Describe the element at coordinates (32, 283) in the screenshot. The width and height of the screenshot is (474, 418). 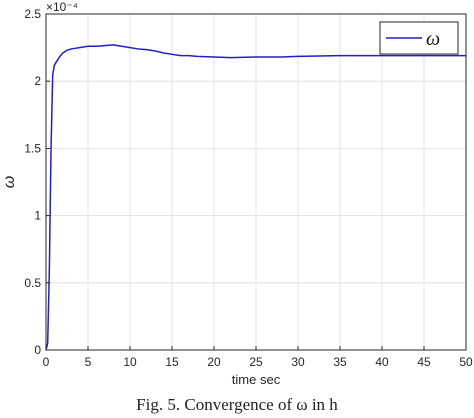
I see `y-tick-label: 0.5` at that location.